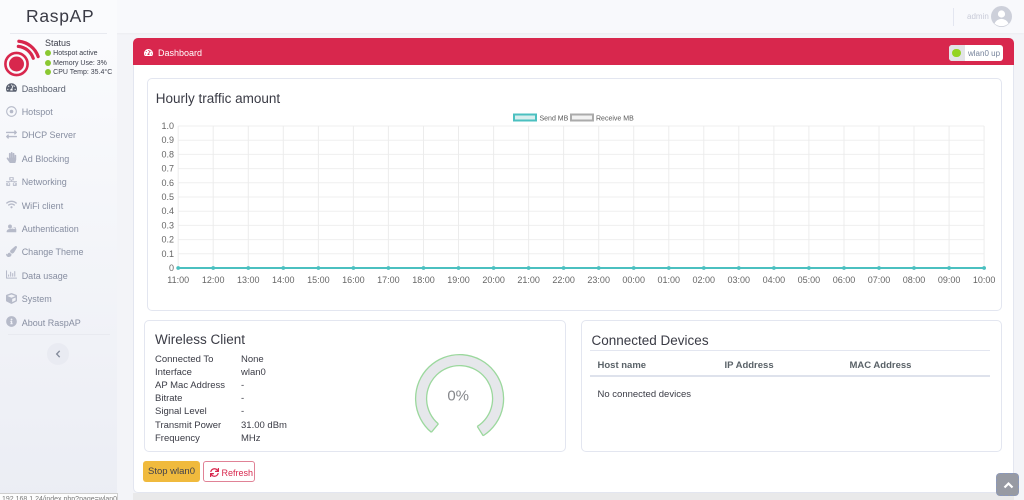 The width and height of the screenshot is (1024, 500). Describe the element at coordinates (167, 140) in the screenshot. I see `svg-text: 0.9` at that location.